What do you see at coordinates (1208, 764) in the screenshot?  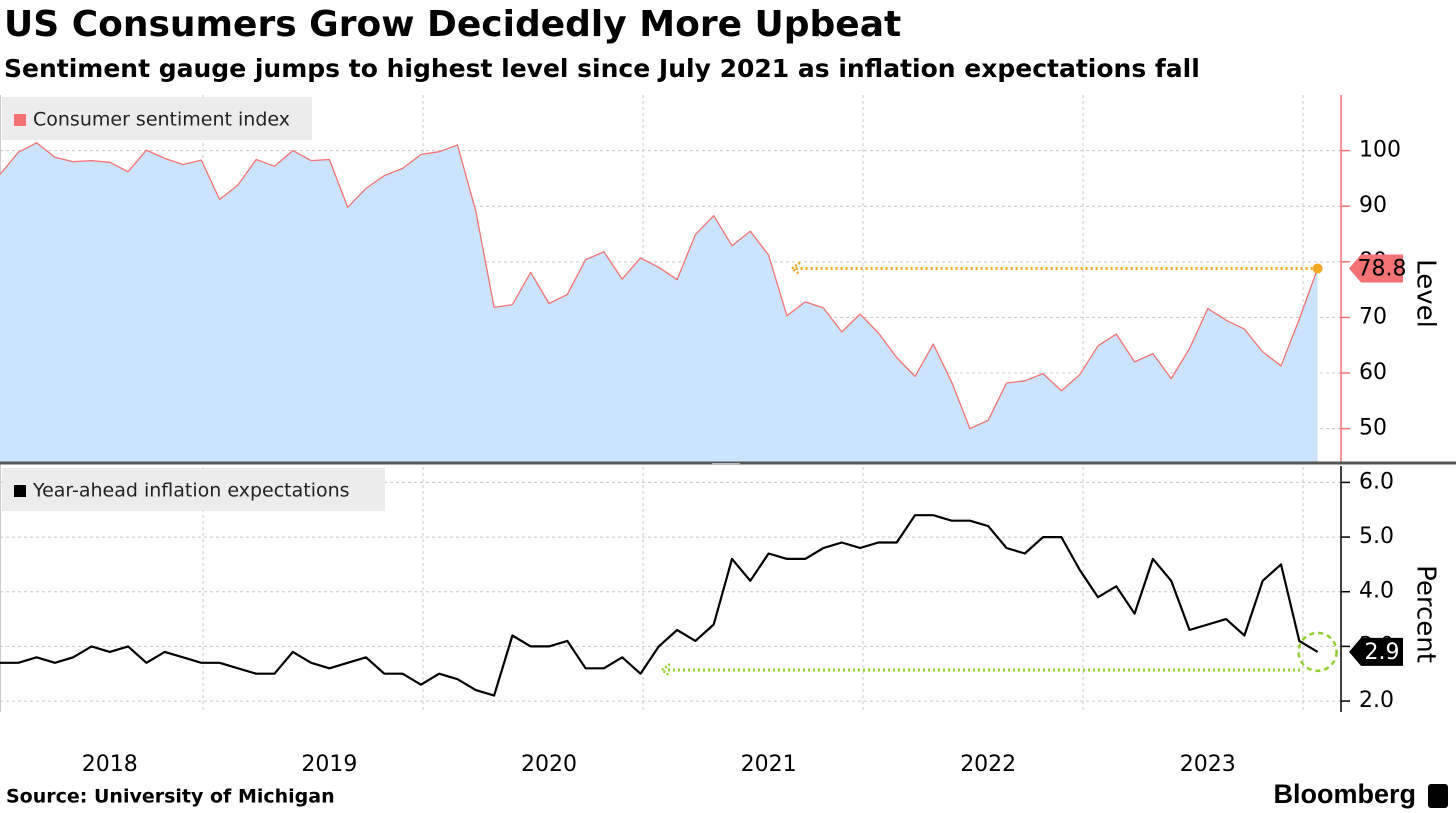 I see `x-tick-label: 2023` at bounding box center [1208, 764].